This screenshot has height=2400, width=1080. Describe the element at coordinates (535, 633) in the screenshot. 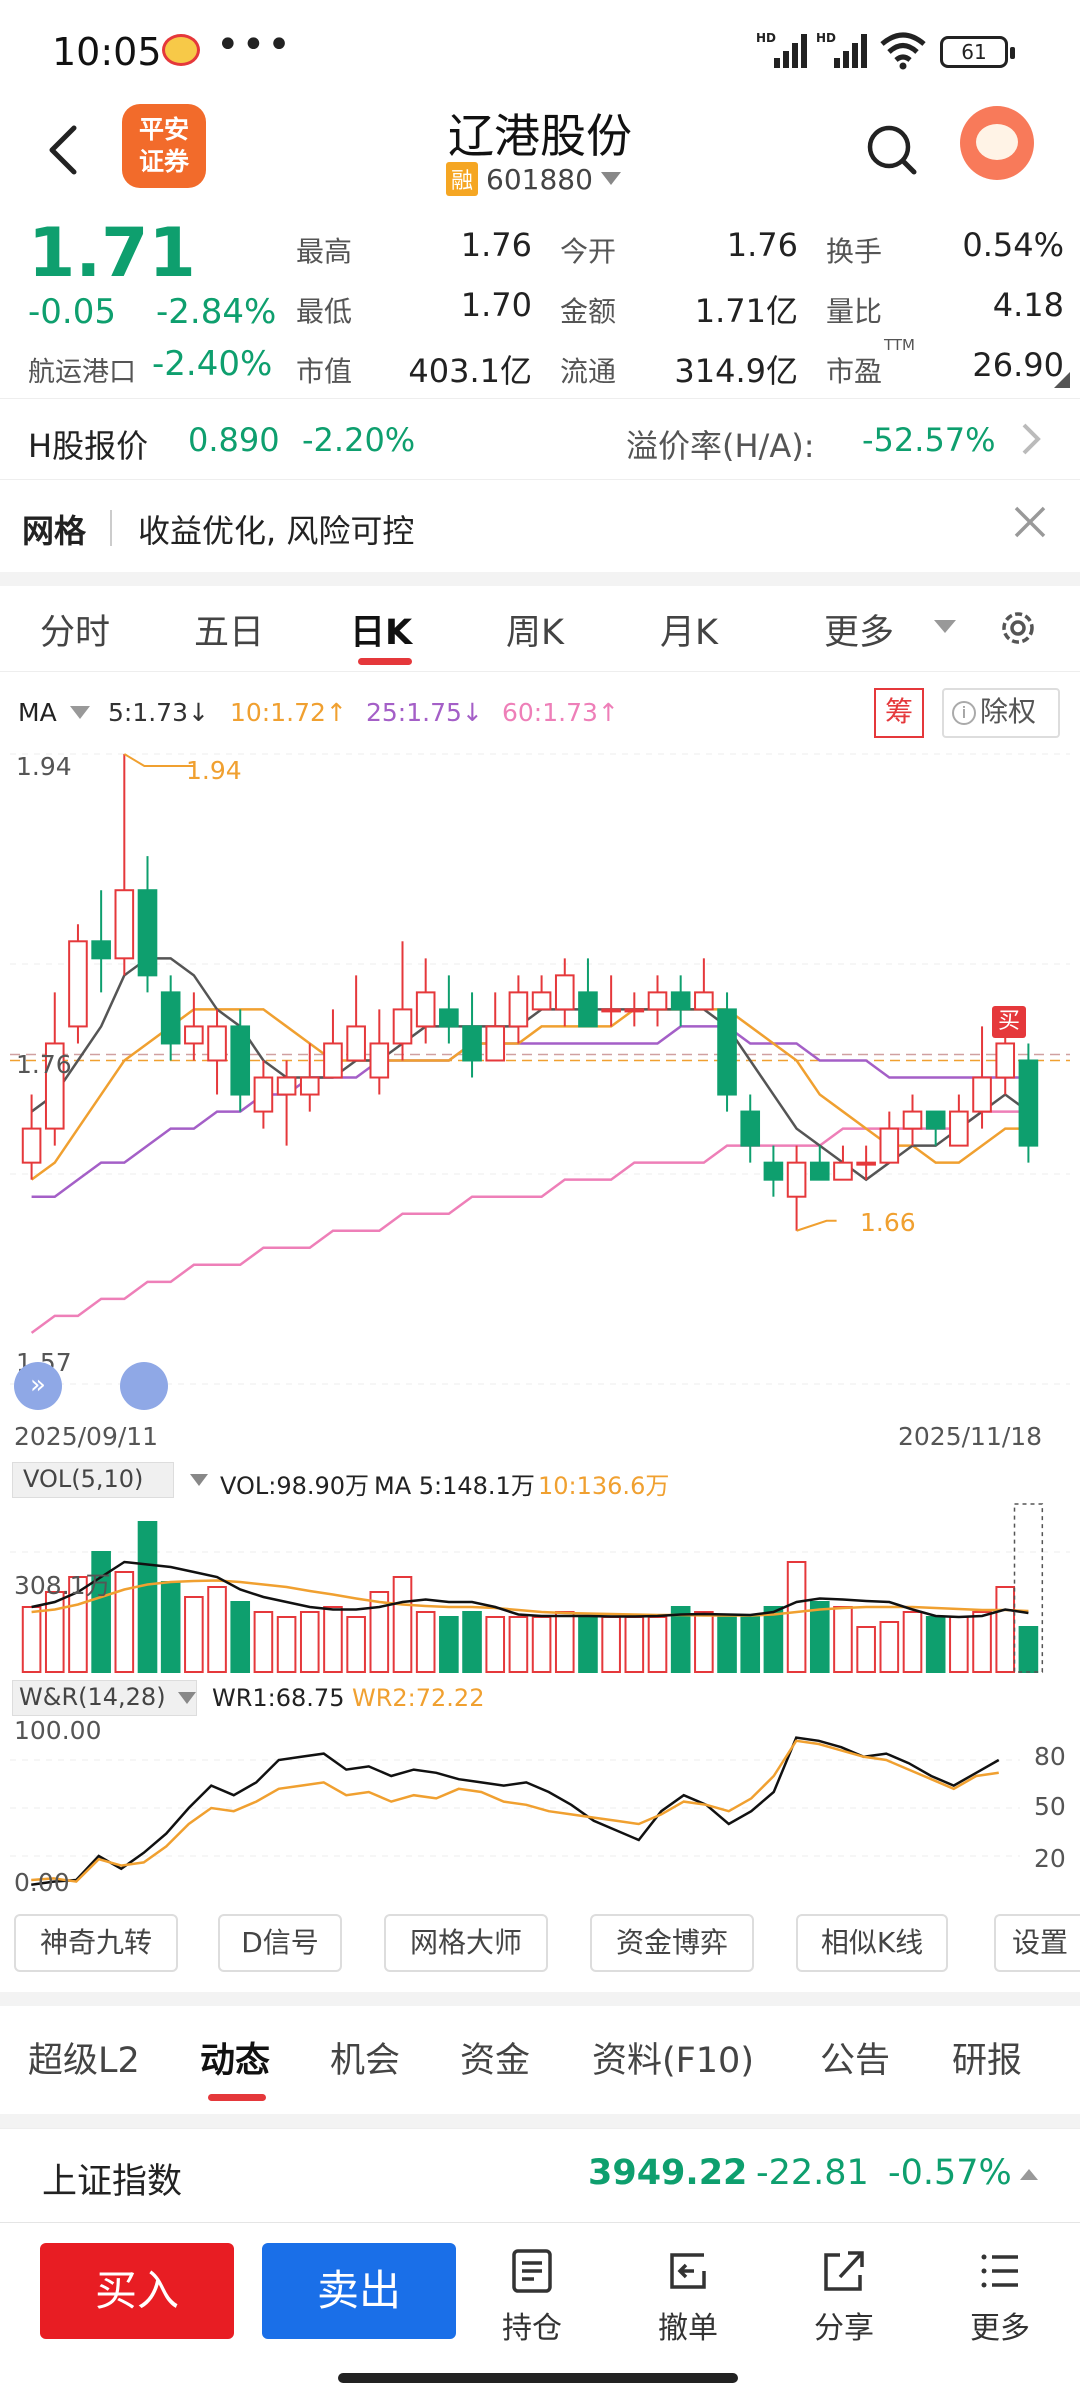

I see `tab-weekly-k: 周K` at that location.